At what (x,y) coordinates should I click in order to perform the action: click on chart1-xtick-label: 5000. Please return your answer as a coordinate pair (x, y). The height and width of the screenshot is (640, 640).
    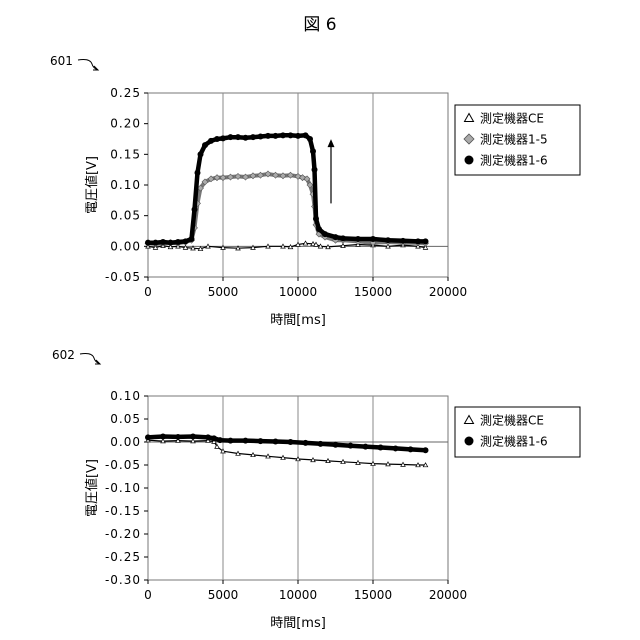
    Looking at the image, I should click on (223, 292).